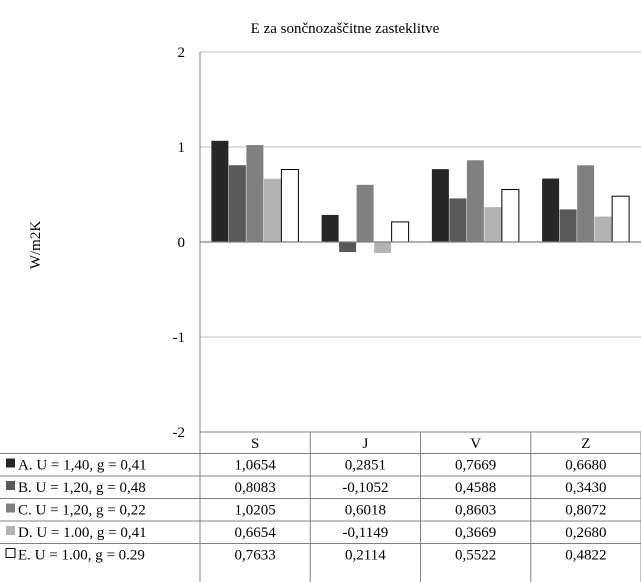  What do you see at coordinates (182, 148) in the screenshot?
I see `y-tick-label: 1` at bounding box center [182, 148].